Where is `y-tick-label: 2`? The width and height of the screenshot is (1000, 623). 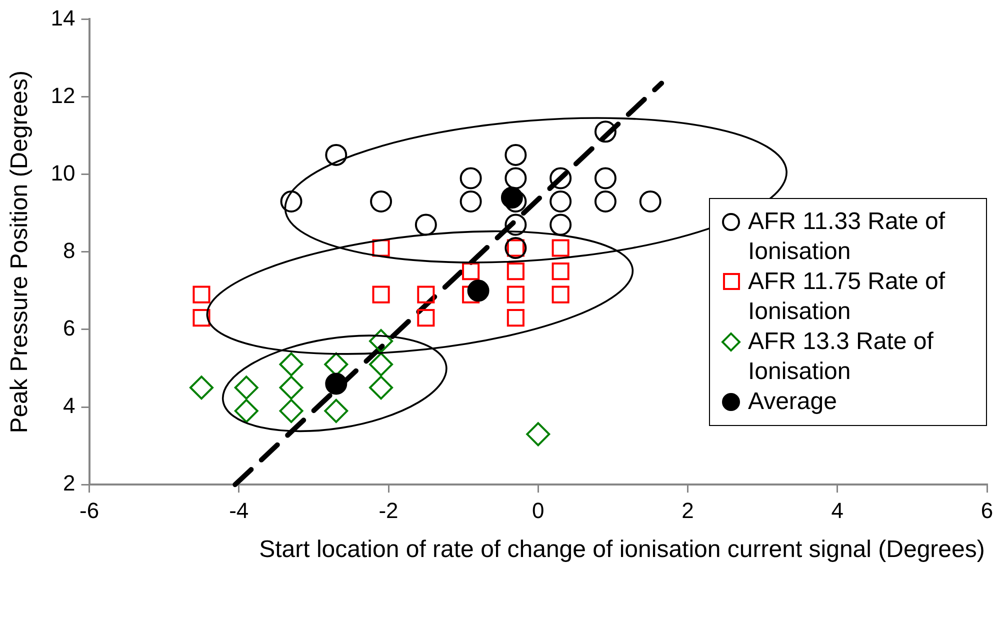 y-tick-label: 2 is located at coordinates (69, 483).